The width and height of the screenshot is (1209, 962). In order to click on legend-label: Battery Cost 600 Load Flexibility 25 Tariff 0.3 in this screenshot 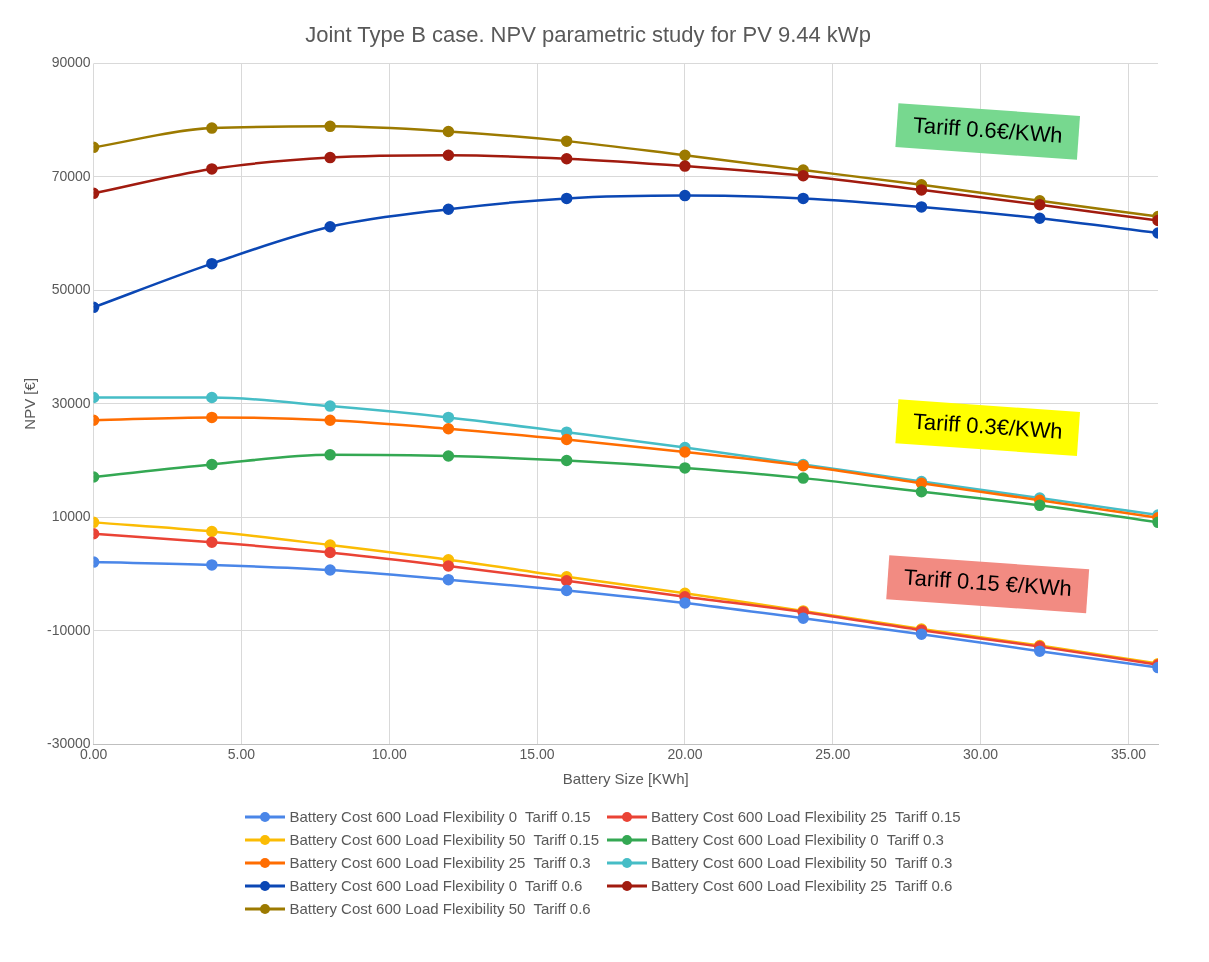, I will do `click(440, 862)`.